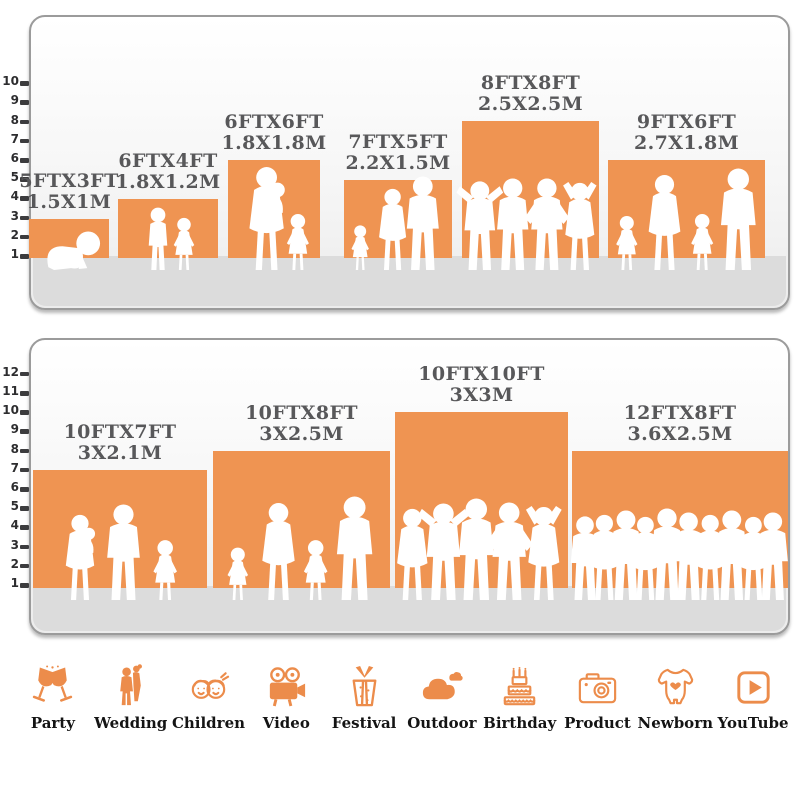 The width and height of the screenshot is (800, 800). What do you see at coordinates (208, 723) in the screenshot?
I see `category-label: Children` at bounding box center [208, 723].